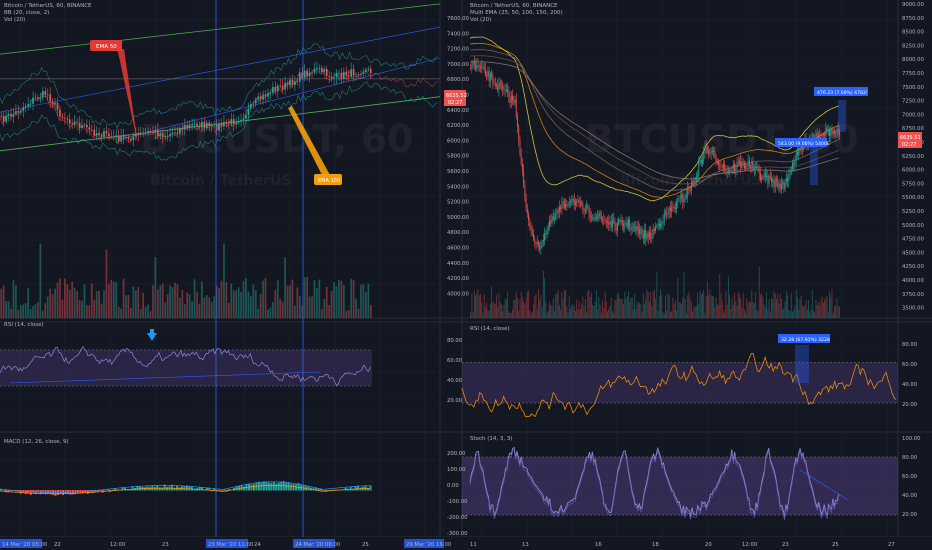  What do you see at coordinates (186, 366) in the screenshot?
I see `left-rsi-pane` at bounding box center [186, 366].